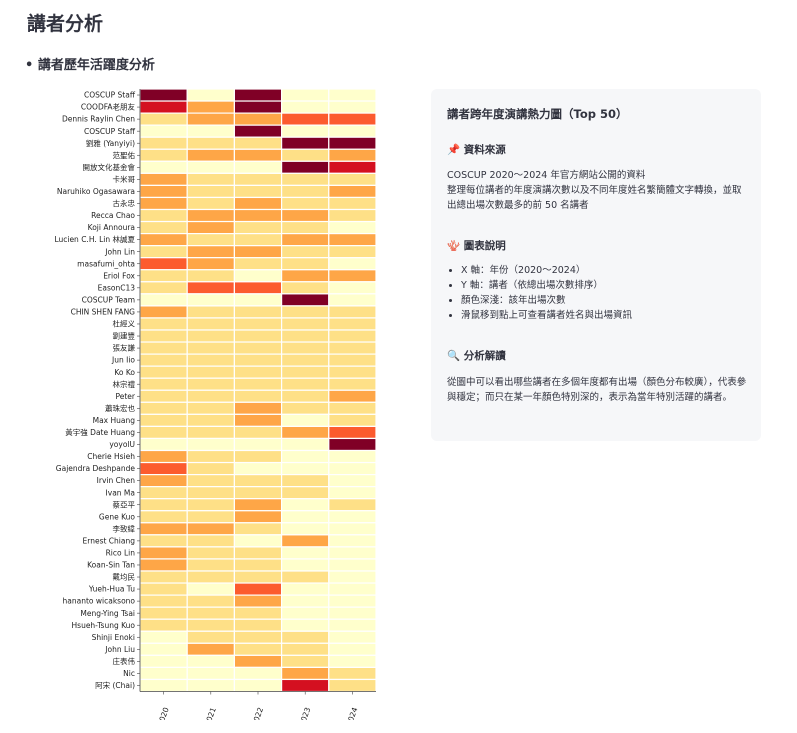 This screenshot has width=797, height=733. I want to click on heatmap-cell: Recca Chao · 2020: 1, so click(163, 215).